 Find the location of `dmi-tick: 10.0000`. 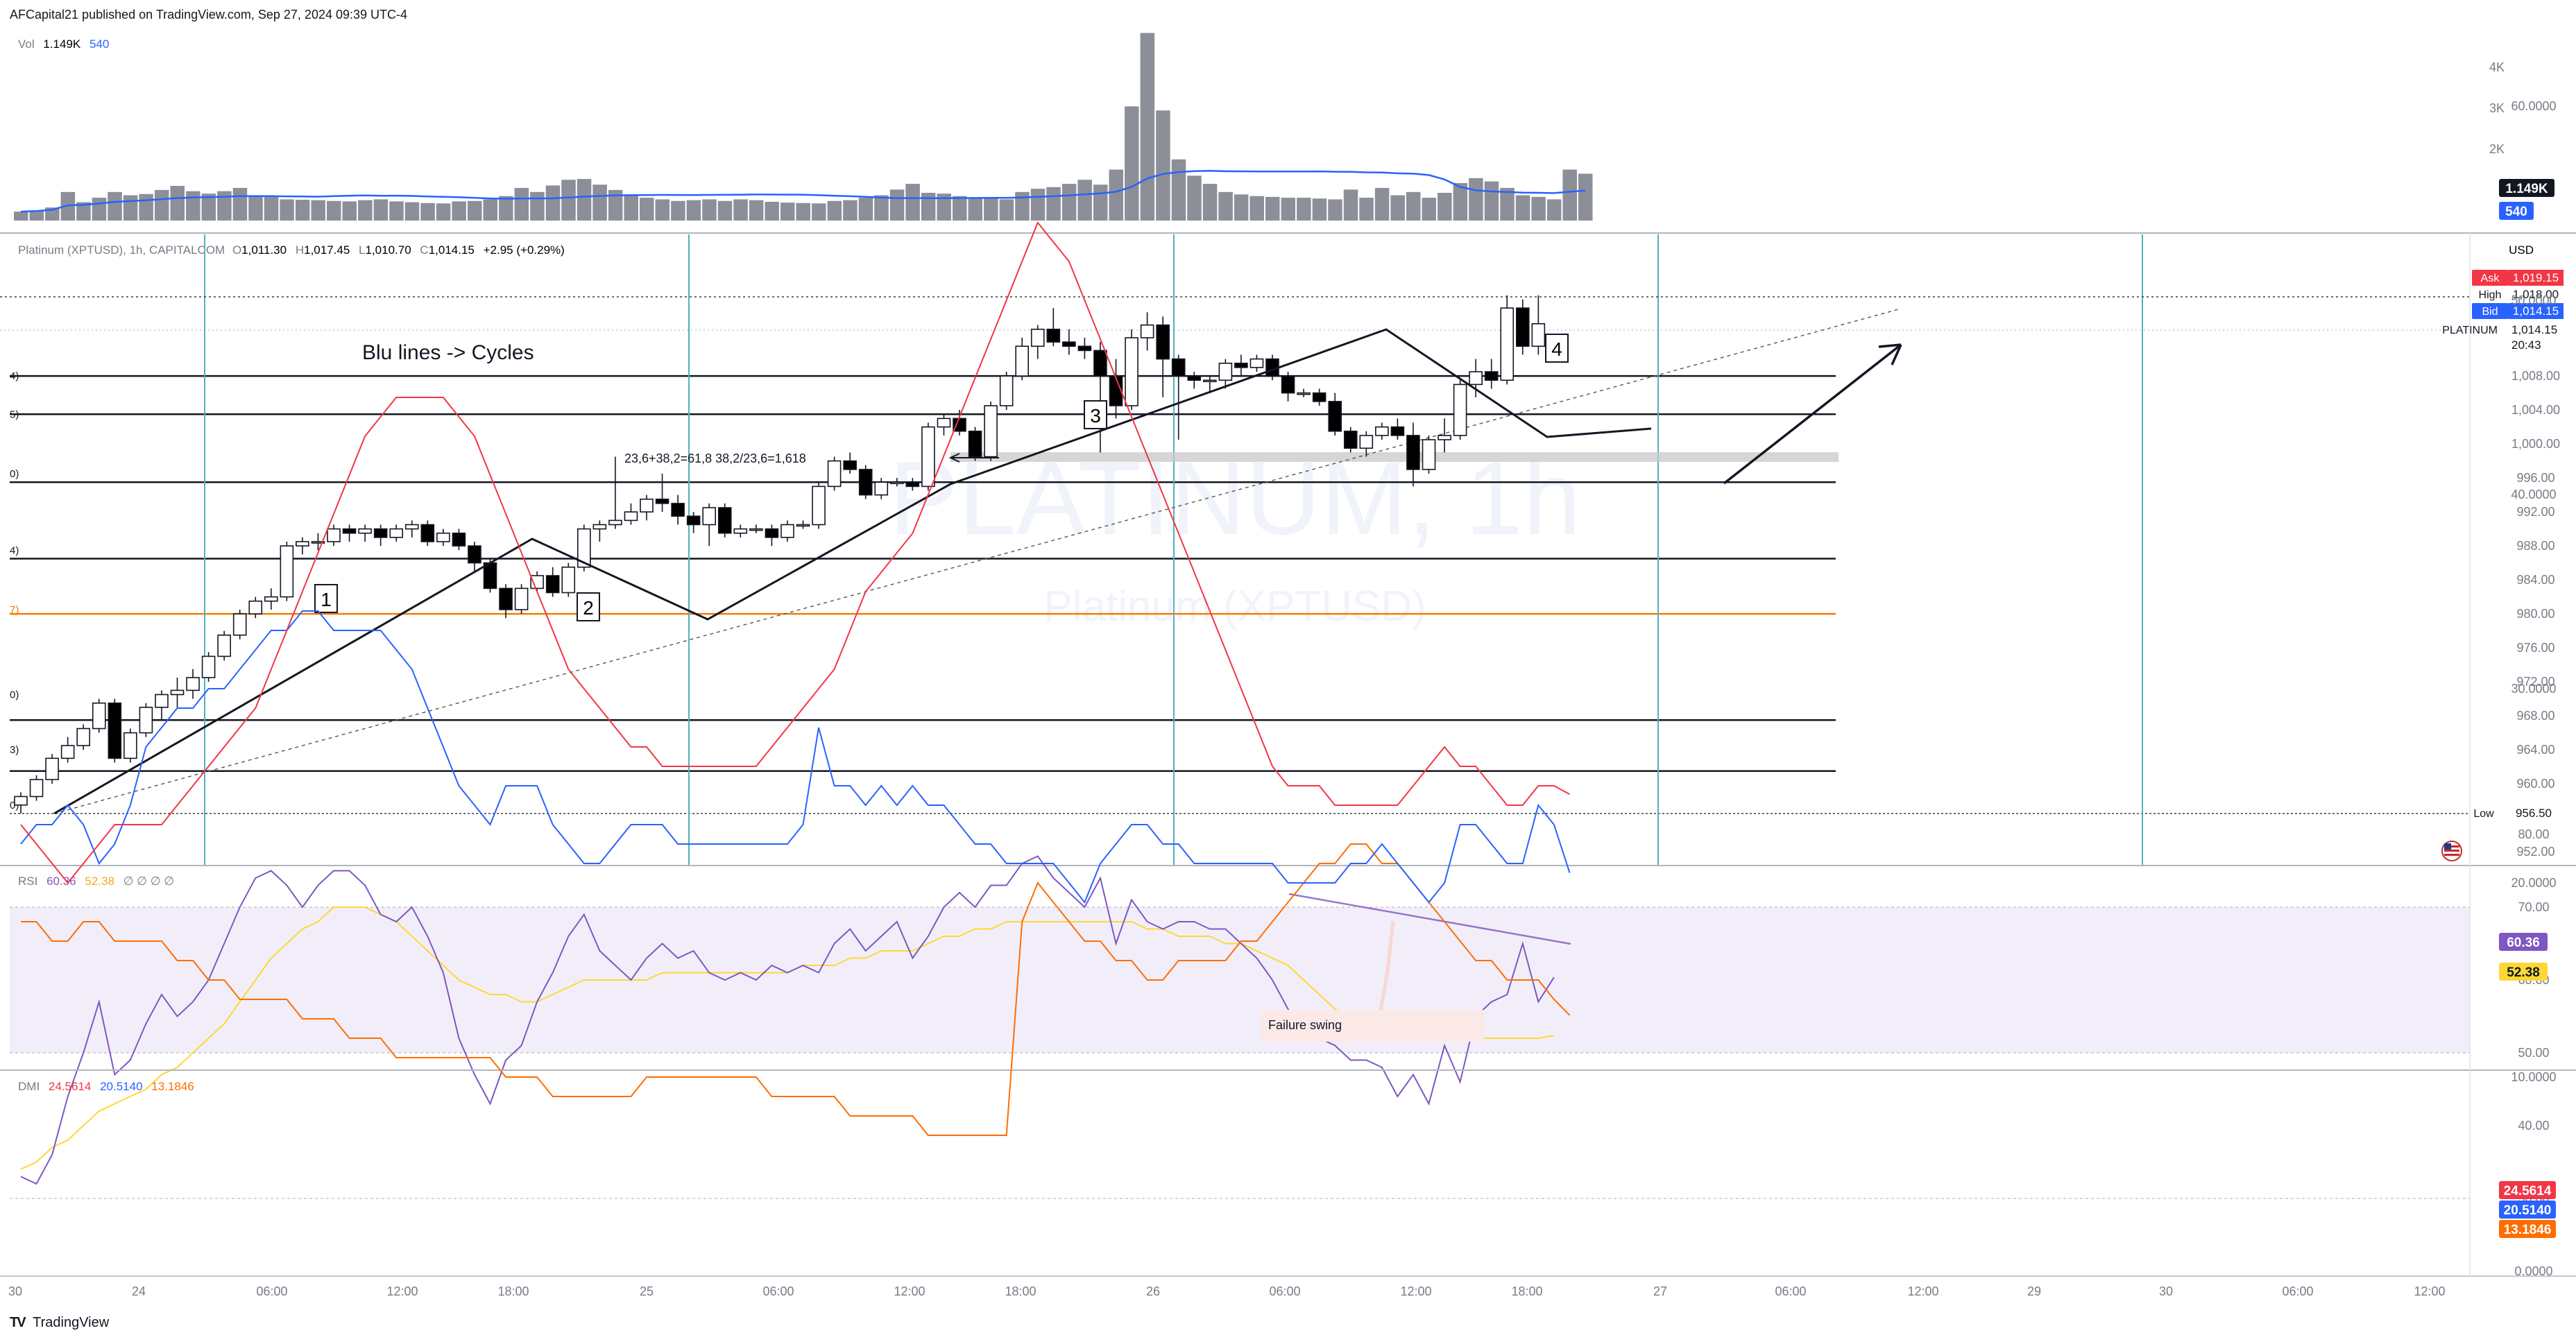

dmi-tick: 10.0000 is located at coordinates (2533, 1077).